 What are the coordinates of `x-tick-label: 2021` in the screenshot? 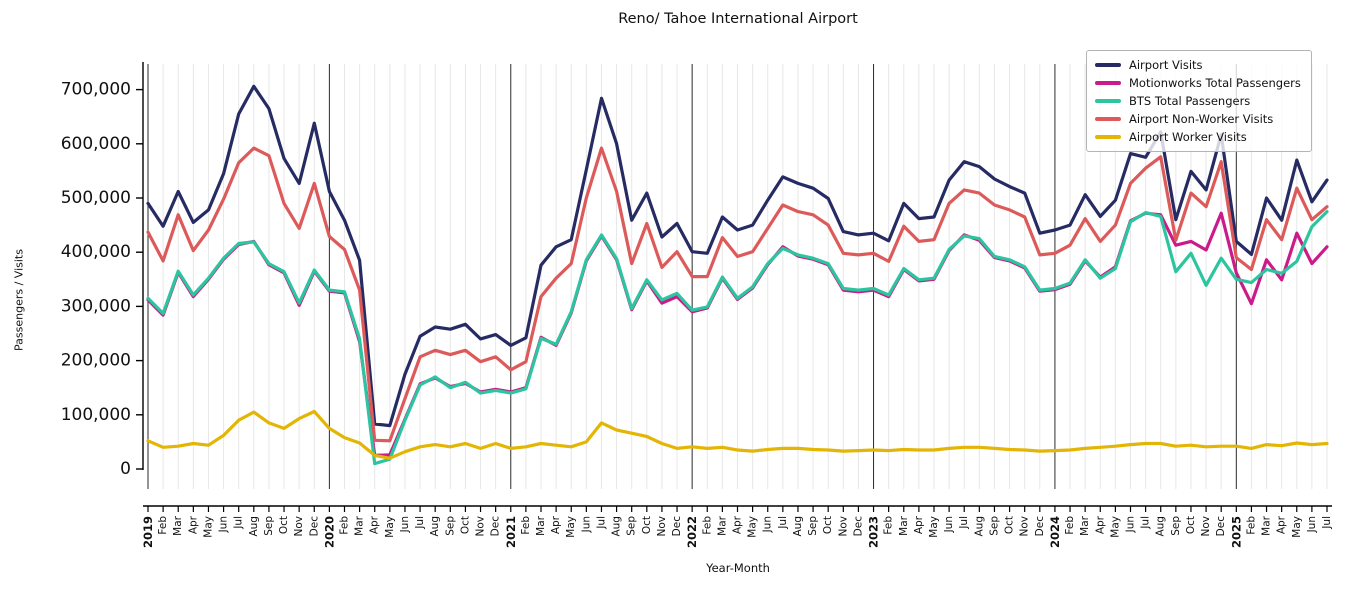 It's located at (511, 532).